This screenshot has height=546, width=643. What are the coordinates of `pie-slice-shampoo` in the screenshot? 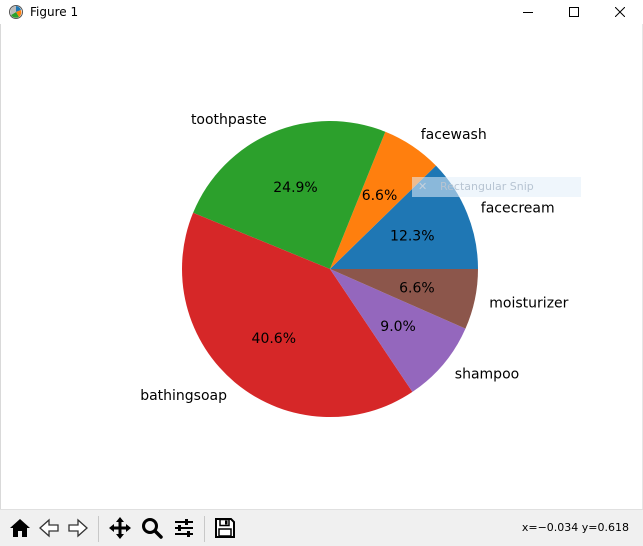 It's located at (398, 330).